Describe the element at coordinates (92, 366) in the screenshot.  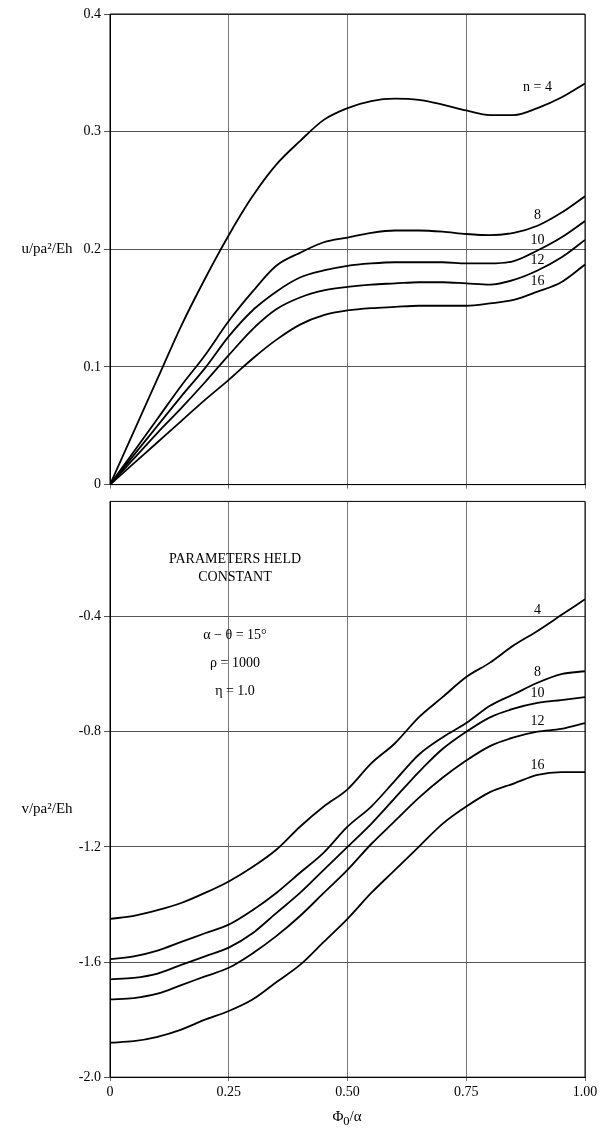
I see `y-tick-label: 0.1` at that location.